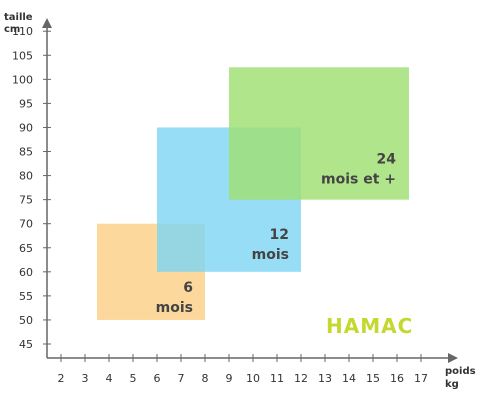  I want to click on x-tick-label: 7, so click(181, 378).